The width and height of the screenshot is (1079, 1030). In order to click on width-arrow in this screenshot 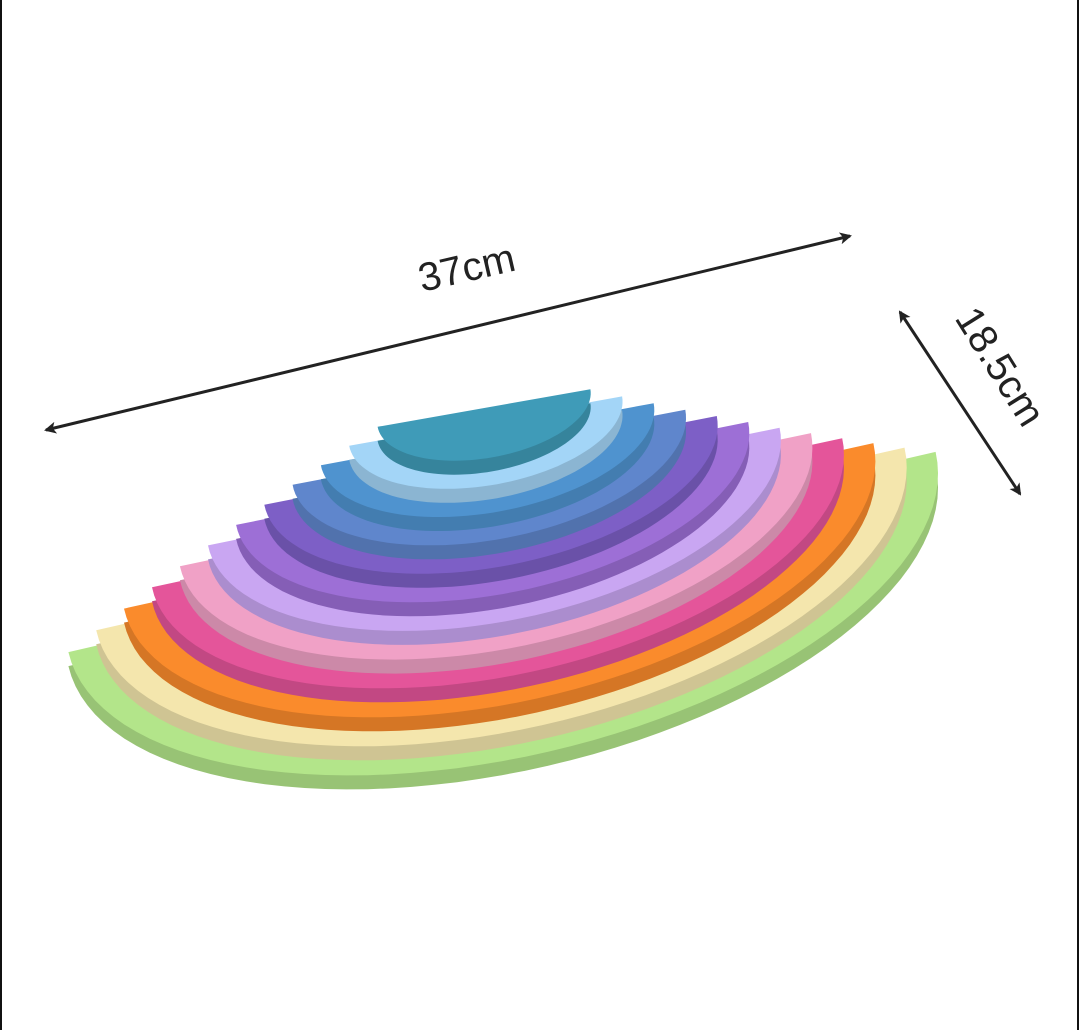, I will do `click(960, 403)`.